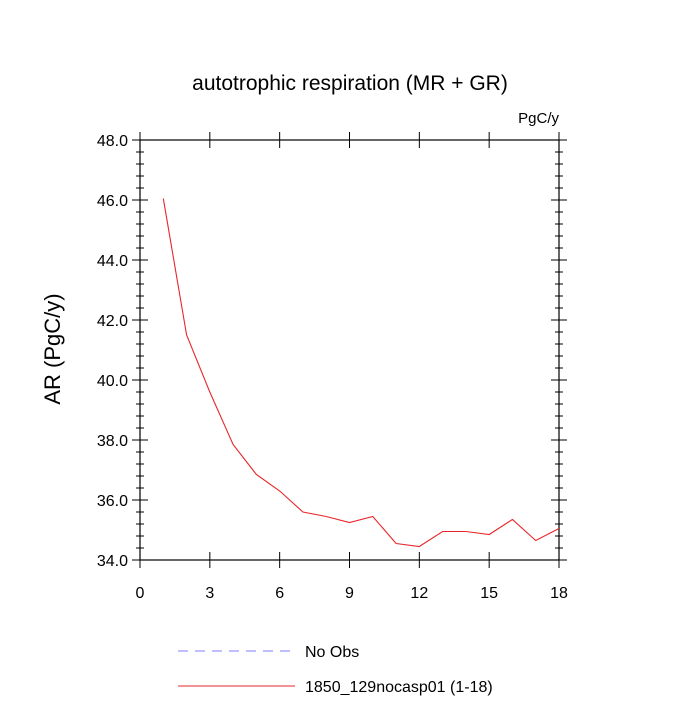 The height and width of the screenshot is (705, 700). Describe the element at coordinates (335, 670) in the screenshot. I see `legend: No Obs 1850_129nocasp01 (1-18)` at that location.